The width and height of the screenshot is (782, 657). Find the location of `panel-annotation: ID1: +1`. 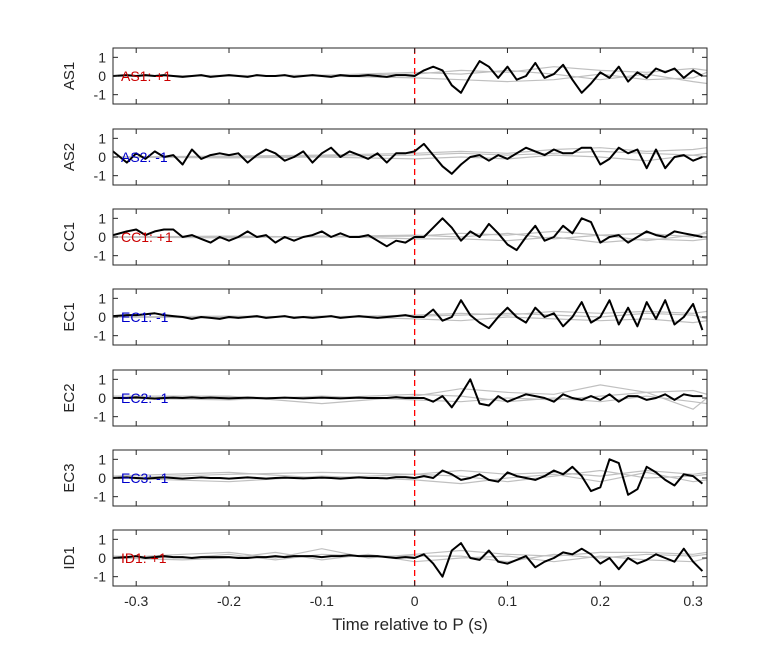

panel-annotation: ID1: +1 is located at coordinates (144, 558).